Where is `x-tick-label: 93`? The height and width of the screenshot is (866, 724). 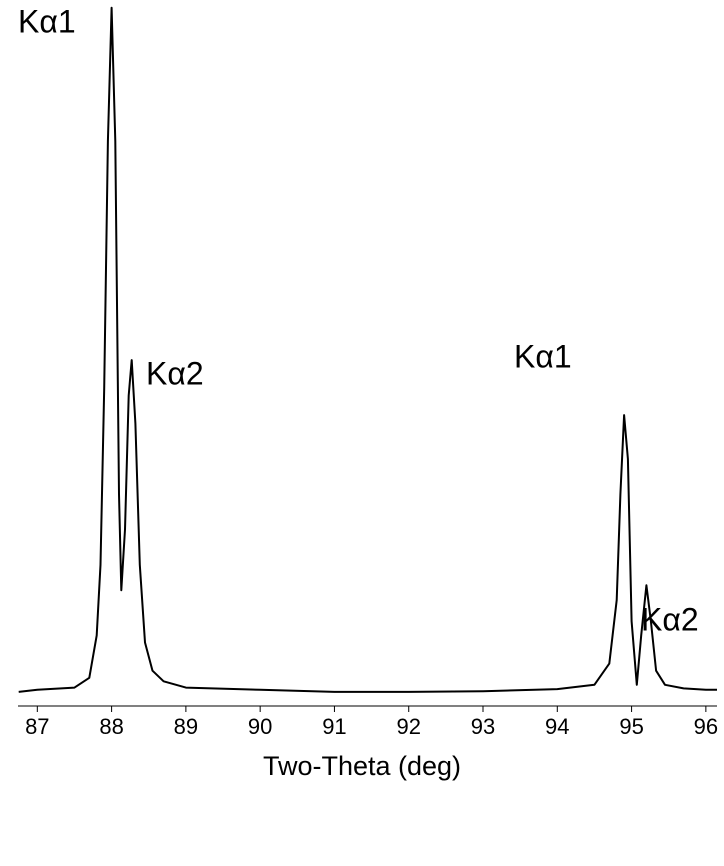
x-tick-label: 93 is located at coordinates (483, 726).